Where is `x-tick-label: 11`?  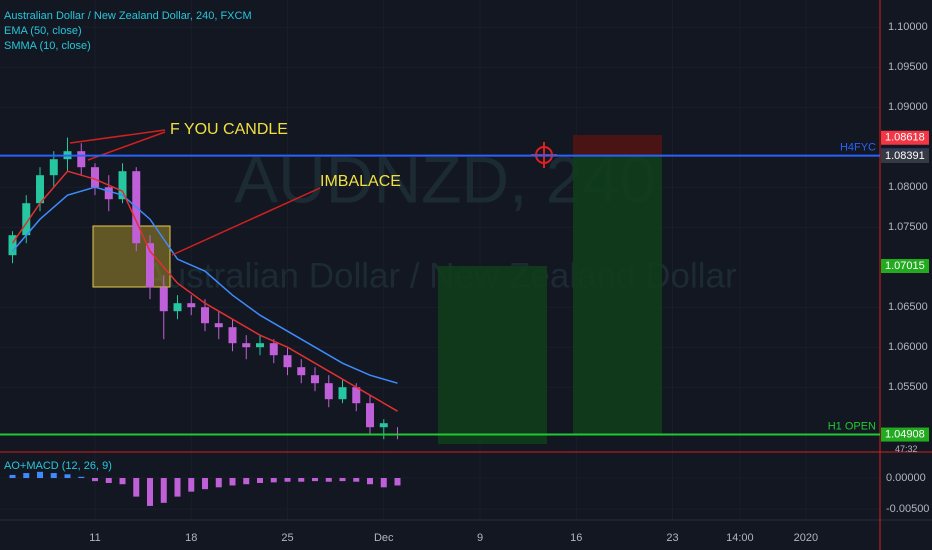
x-tick-label: 11 is located at coordinates (94, 538).